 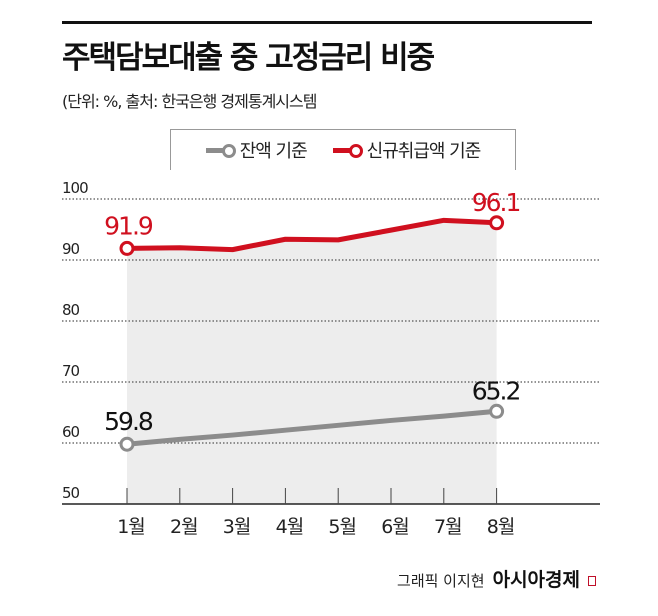 I want to click on data-label-first: 91.9, so click(x=128, y=225).